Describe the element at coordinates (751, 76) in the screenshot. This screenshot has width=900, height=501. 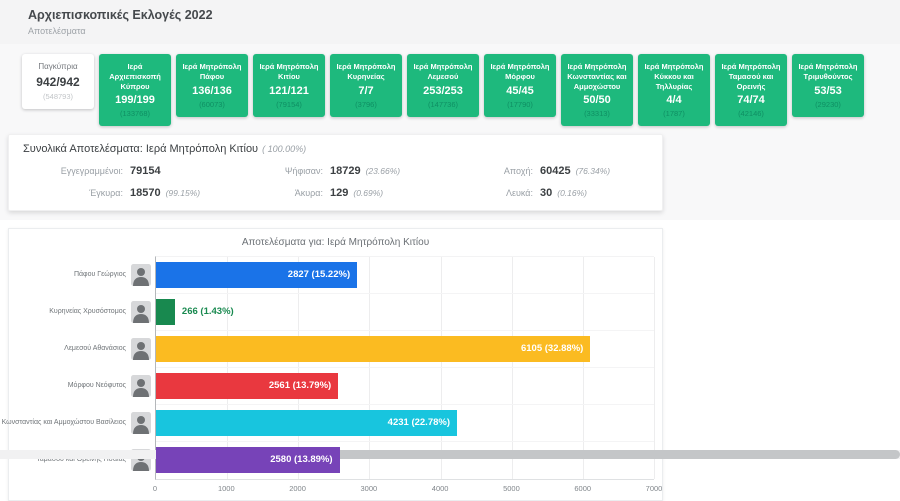
I see `district-name: Ιερά Μητρόπολη Ταμασού και Ορεινής` at that location.